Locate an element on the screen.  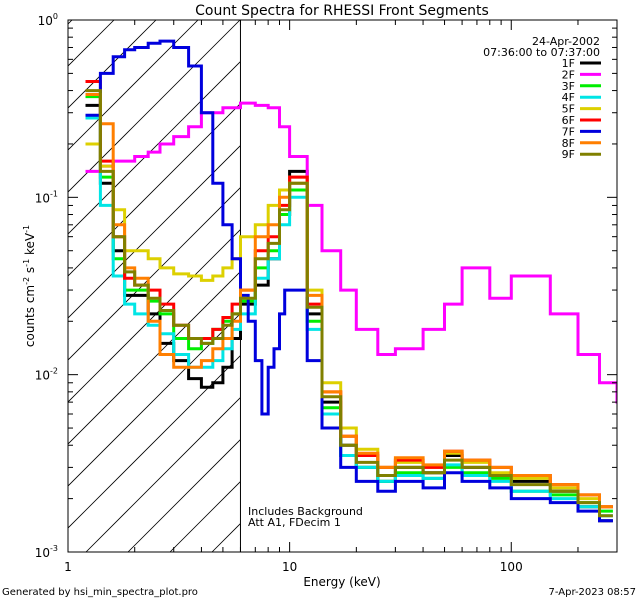
annotation-attenuator: Att A1, FDecim 1 is located at coordinates (294, 522).